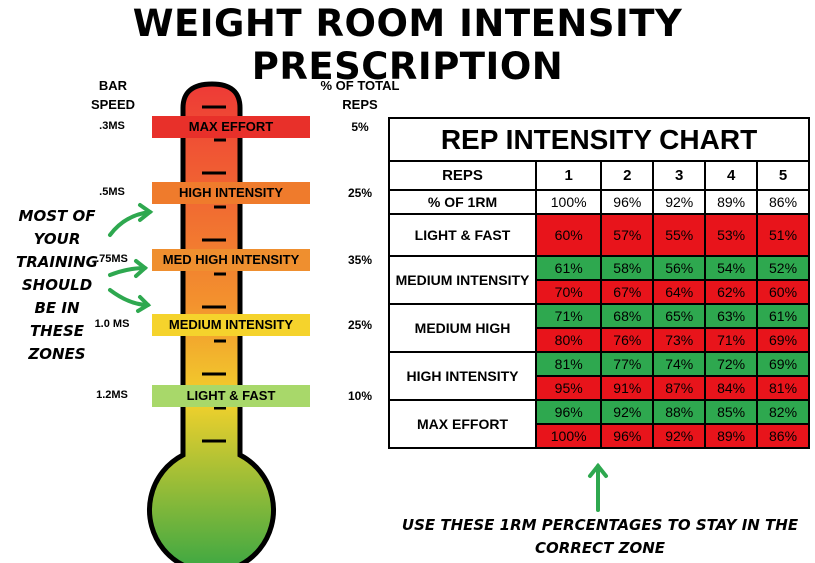  I want to click on bar-speed: 1.0 MS, so click(112, 324).